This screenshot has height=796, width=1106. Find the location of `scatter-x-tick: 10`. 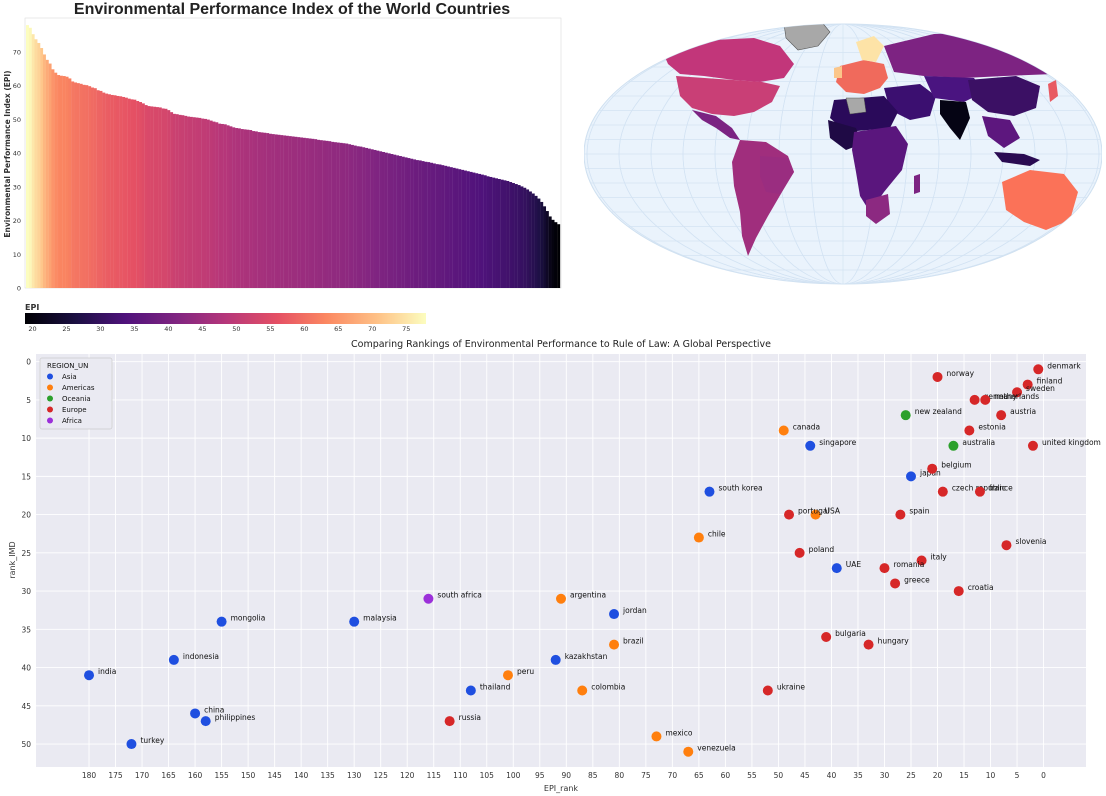

scatter-x-tick: 10 is located at coordinates (991, 775).